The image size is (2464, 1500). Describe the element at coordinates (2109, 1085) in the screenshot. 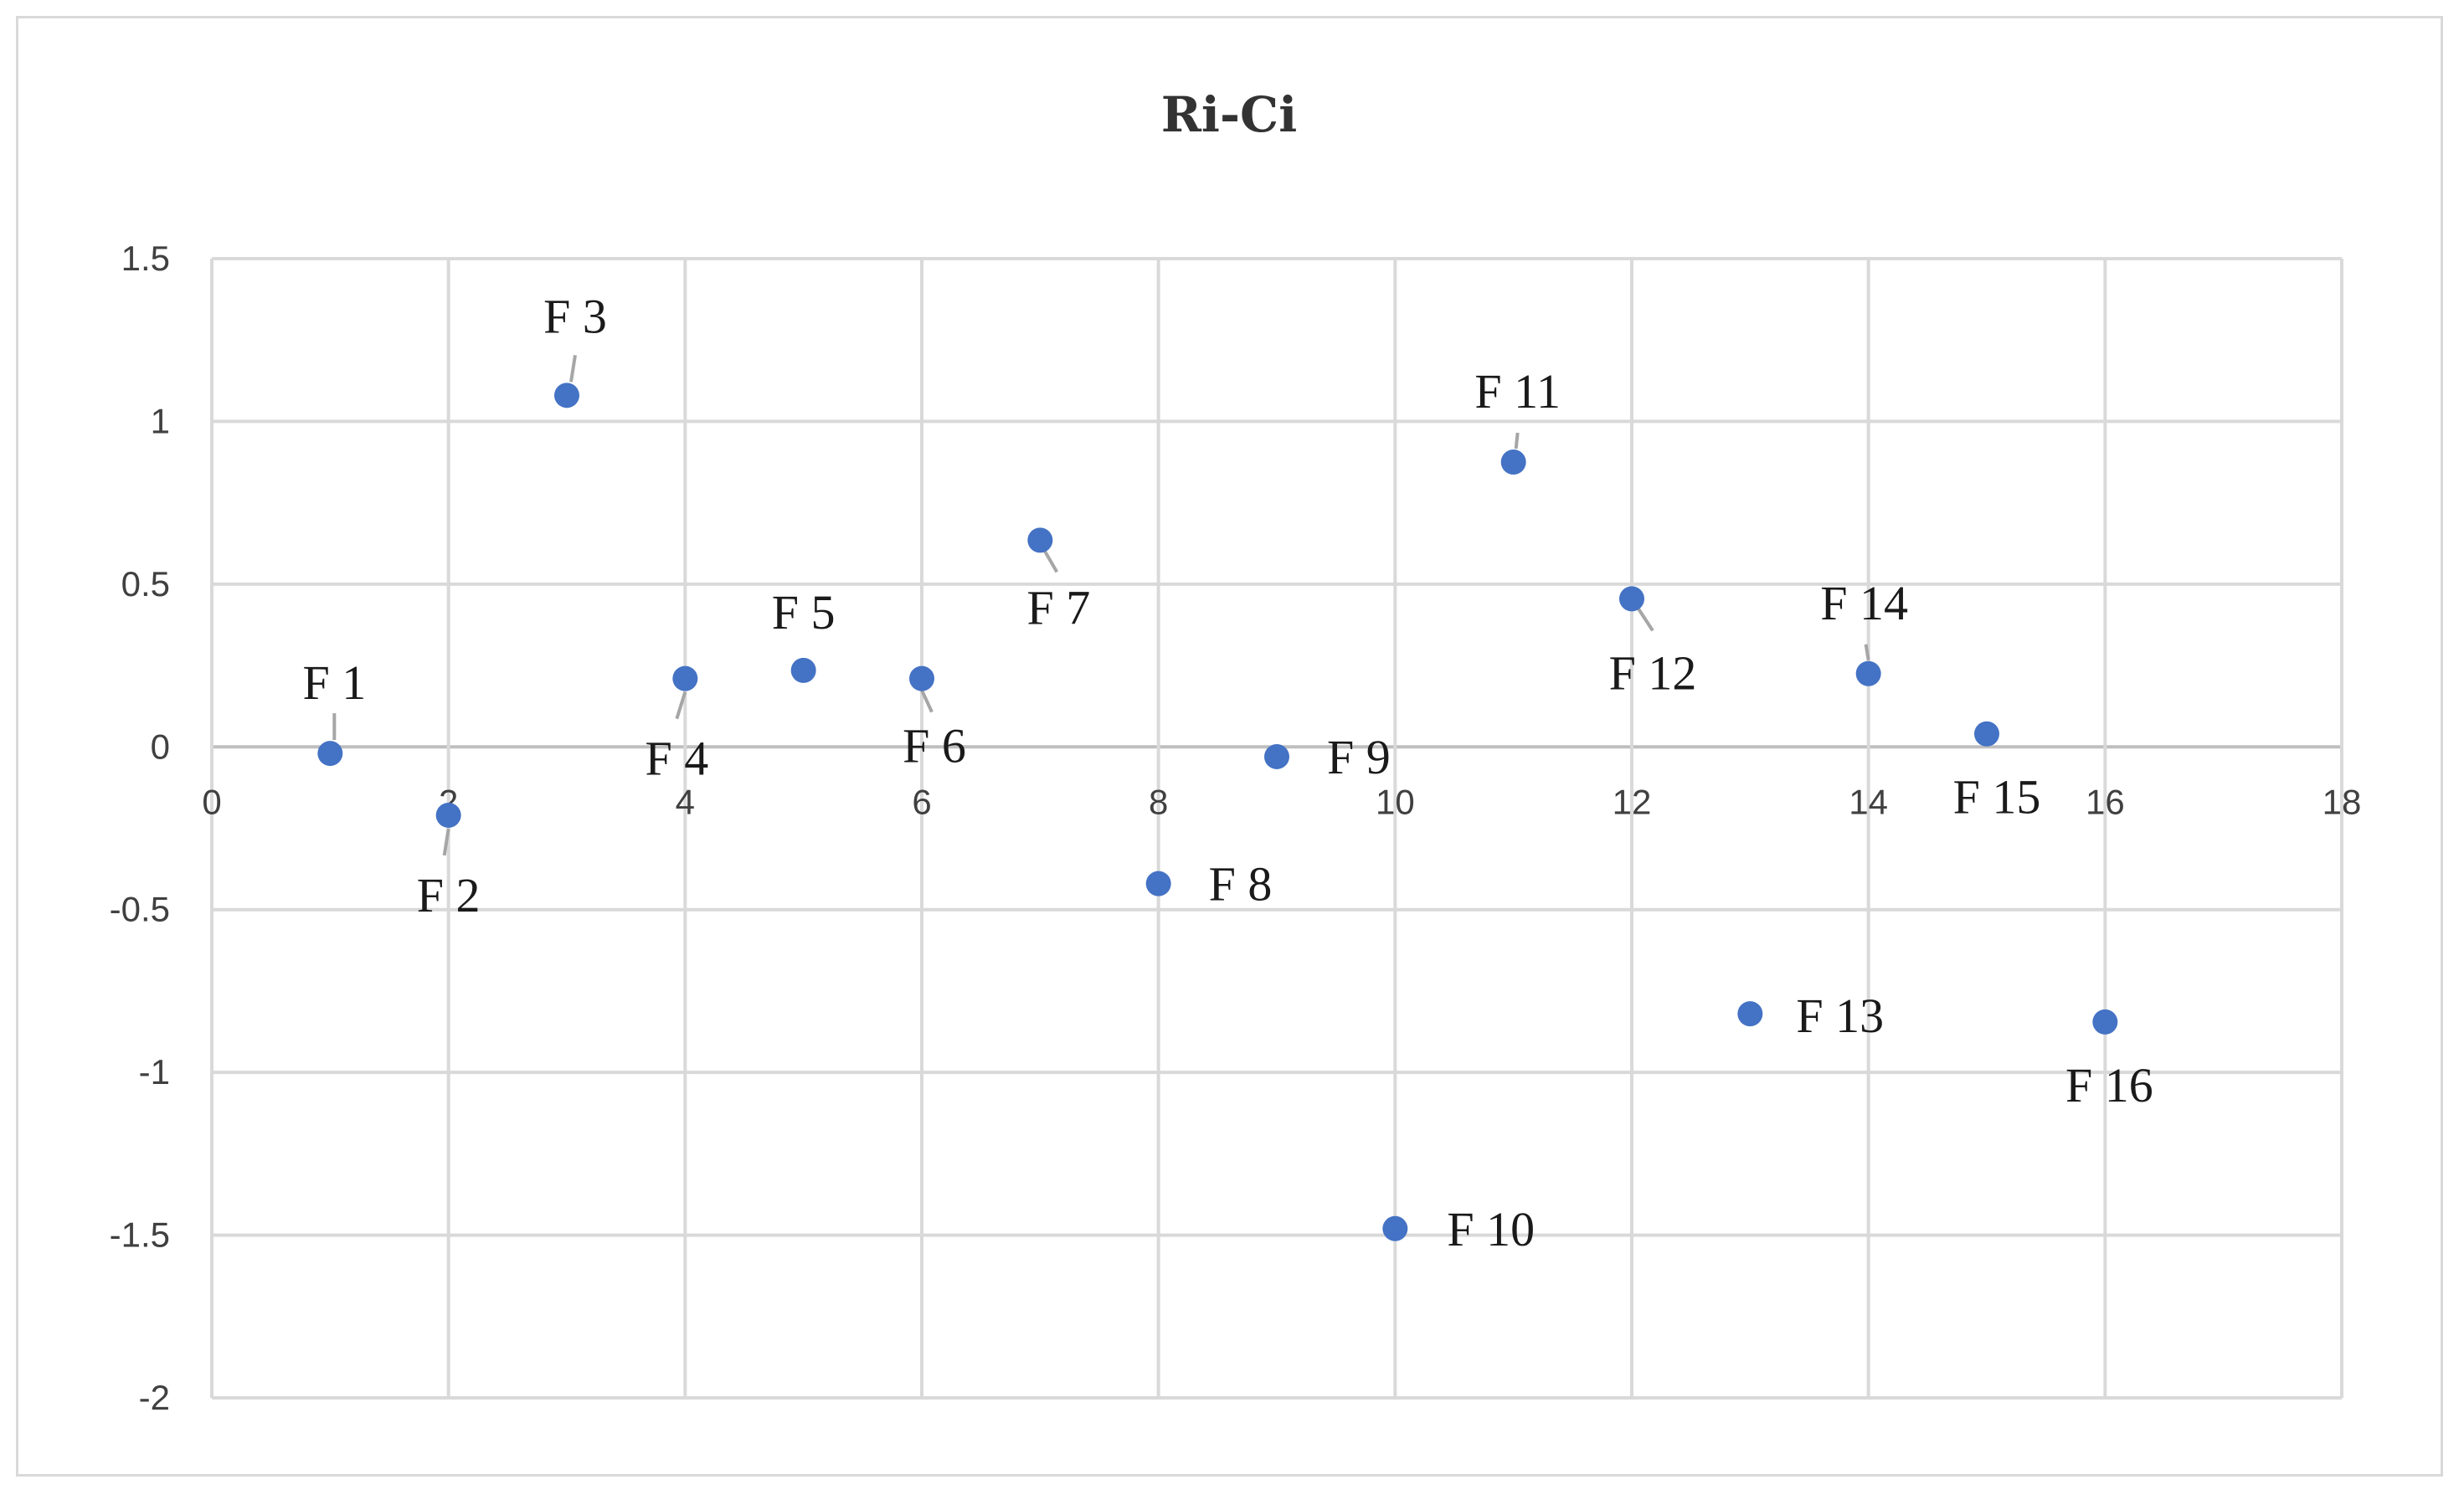

I see `data-label: F 16` at that location.